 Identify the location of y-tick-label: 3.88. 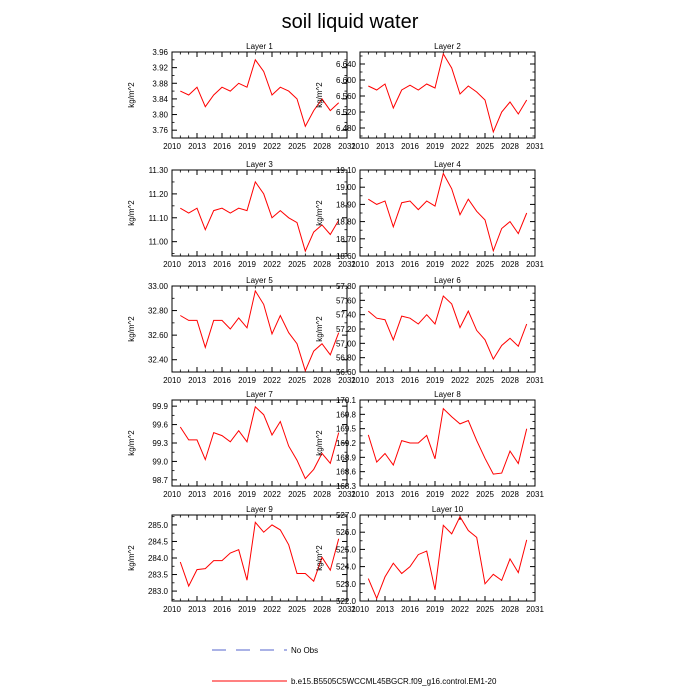
(160, 83).